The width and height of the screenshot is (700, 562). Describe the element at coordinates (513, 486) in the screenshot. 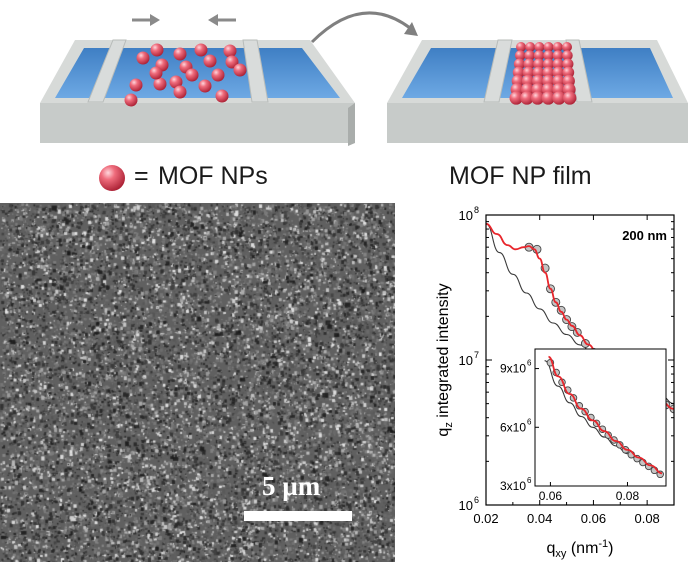

I see `inset-y-tick-label: 3x10` at that location.